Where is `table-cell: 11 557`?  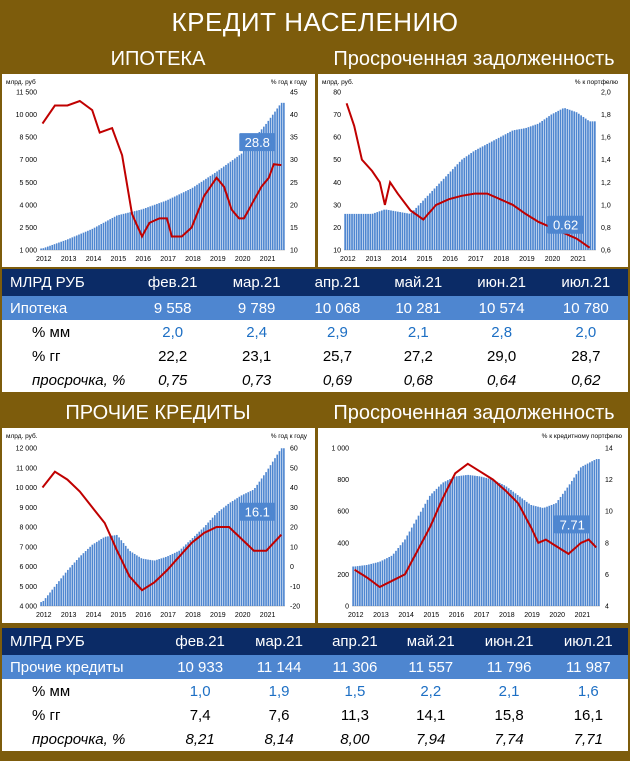
table-cell: 11 557 is located at coordinates (430, 667).